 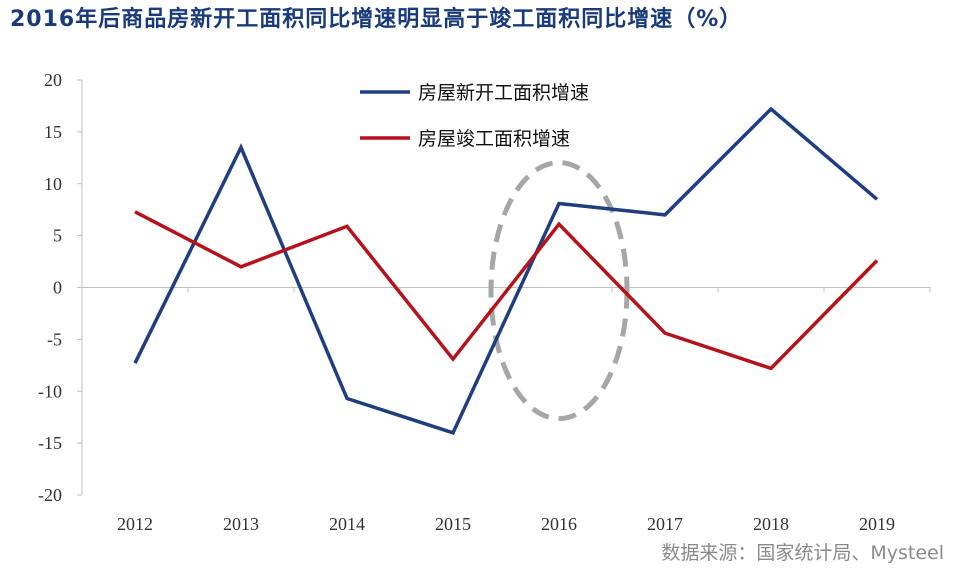 What do you see at coordinates (877, 524) in the screenshot?
I see `x-tick-label: 2019` at bounding box center [877, 524].